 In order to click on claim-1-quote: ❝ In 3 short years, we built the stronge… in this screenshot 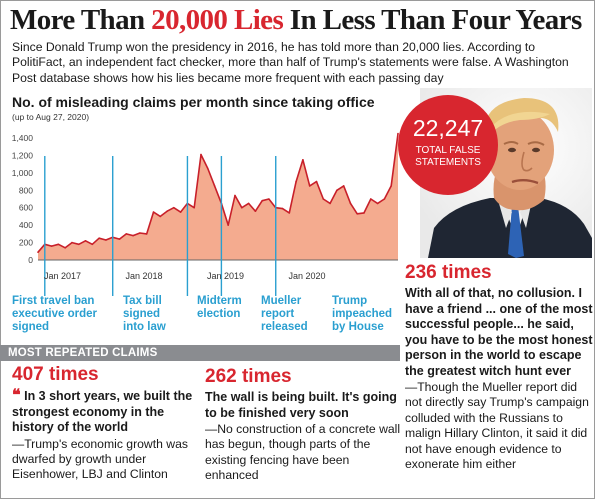, I will do `click(107, 412)`.